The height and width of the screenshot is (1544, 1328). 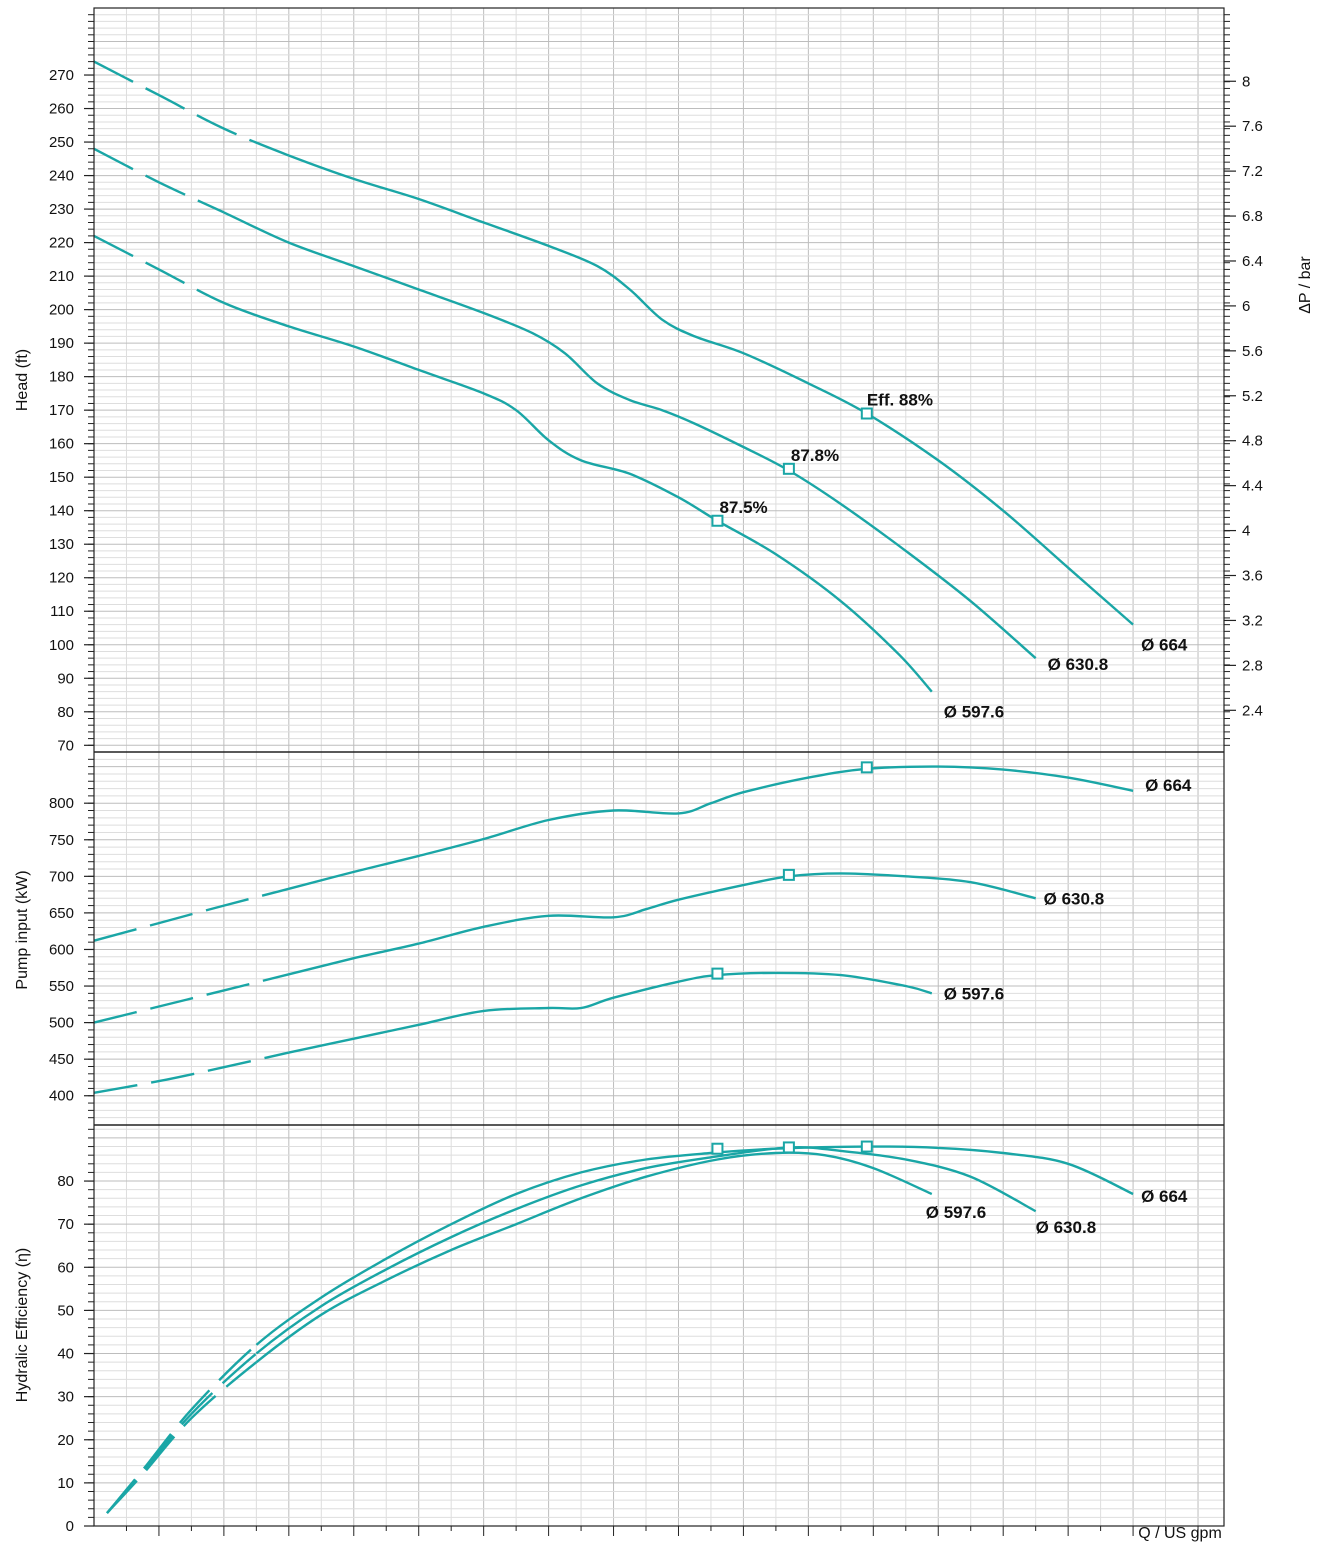 I want to click on y-tick-label: 160, so click(x=61, y=444).